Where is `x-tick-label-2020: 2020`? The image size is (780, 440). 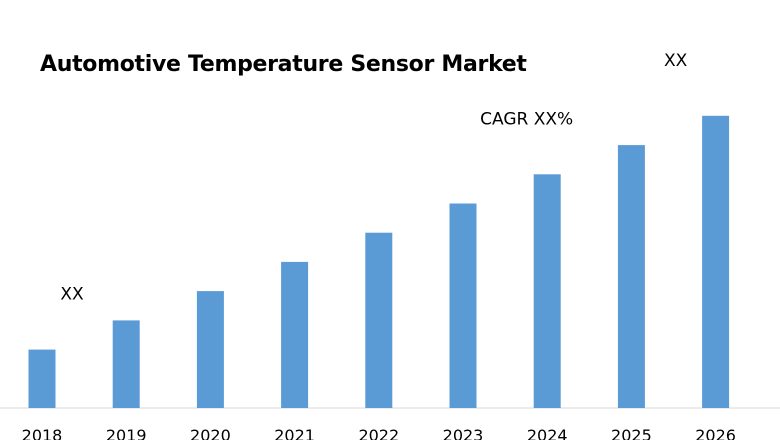
x-tick-label-2020: 2020 is located at coordinates (210, 433).